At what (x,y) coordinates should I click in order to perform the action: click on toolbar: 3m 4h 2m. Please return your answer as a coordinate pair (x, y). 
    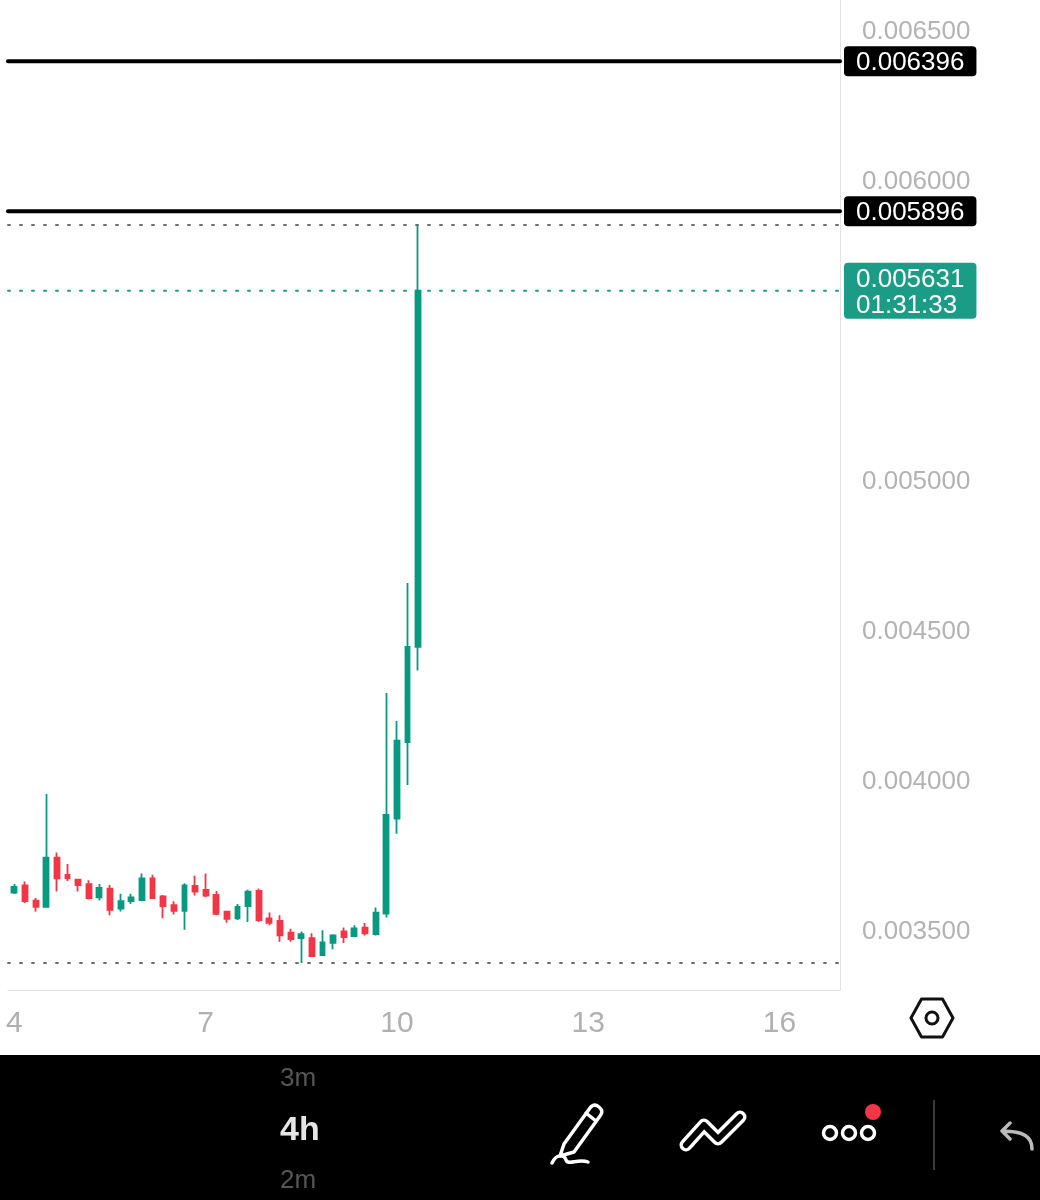
    Looking at the image, I should click on (520, 1127).